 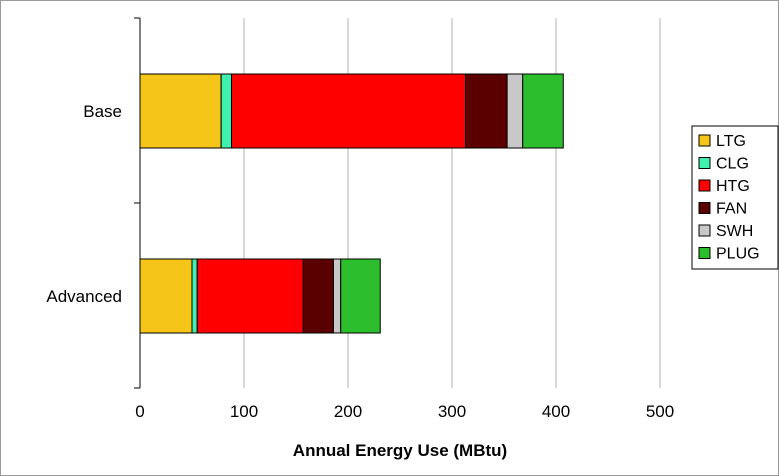 I want to click on legend-swatch-ltg, so click(x=704, y=140).